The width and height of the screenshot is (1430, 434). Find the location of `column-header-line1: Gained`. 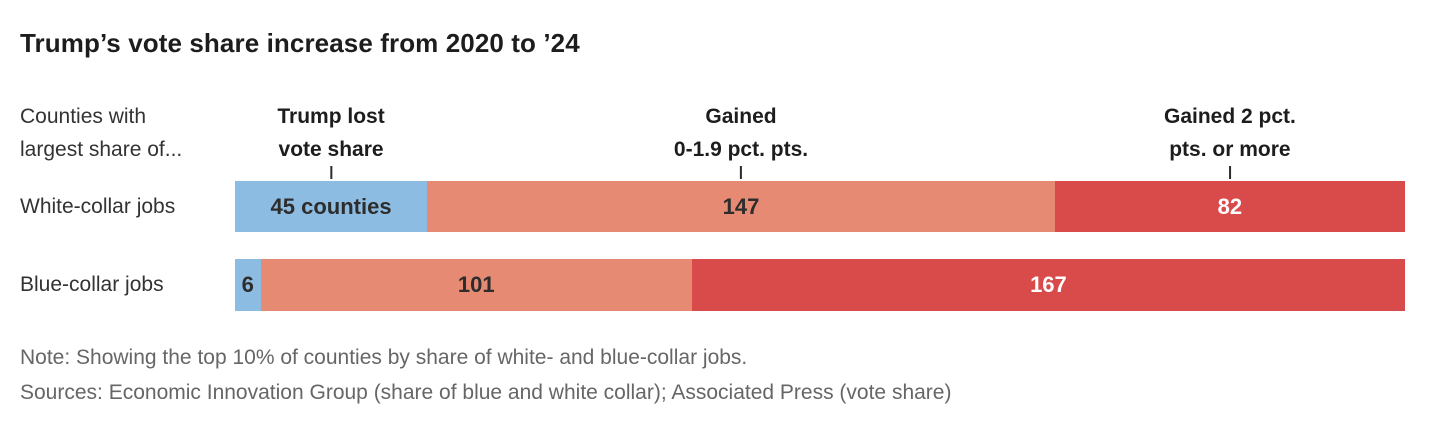

column-header-line1: Gained is located at coordinates (741, 116).